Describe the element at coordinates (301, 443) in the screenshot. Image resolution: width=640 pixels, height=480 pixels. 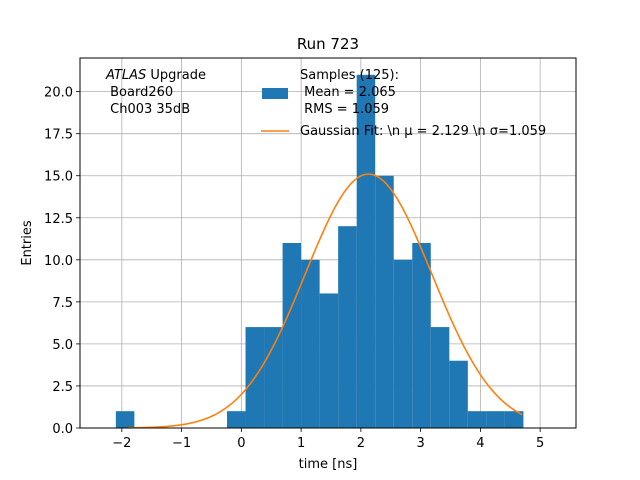
I see `x-tick-label: 1` at that location.